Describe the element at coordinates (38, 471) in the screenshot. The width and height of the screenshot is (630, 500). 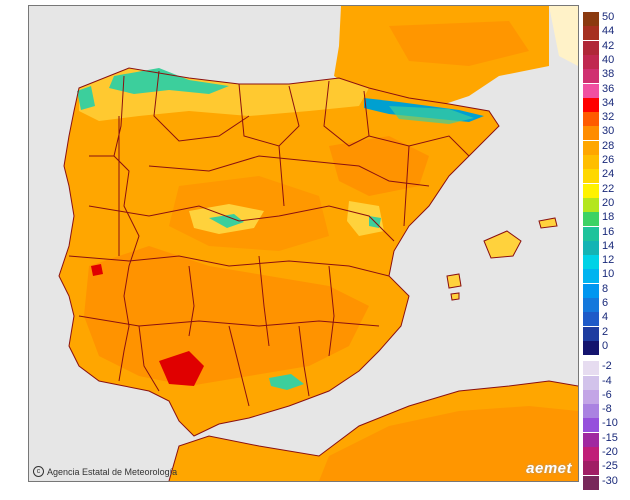
I see `copyright-circle-icon: c` at that location.